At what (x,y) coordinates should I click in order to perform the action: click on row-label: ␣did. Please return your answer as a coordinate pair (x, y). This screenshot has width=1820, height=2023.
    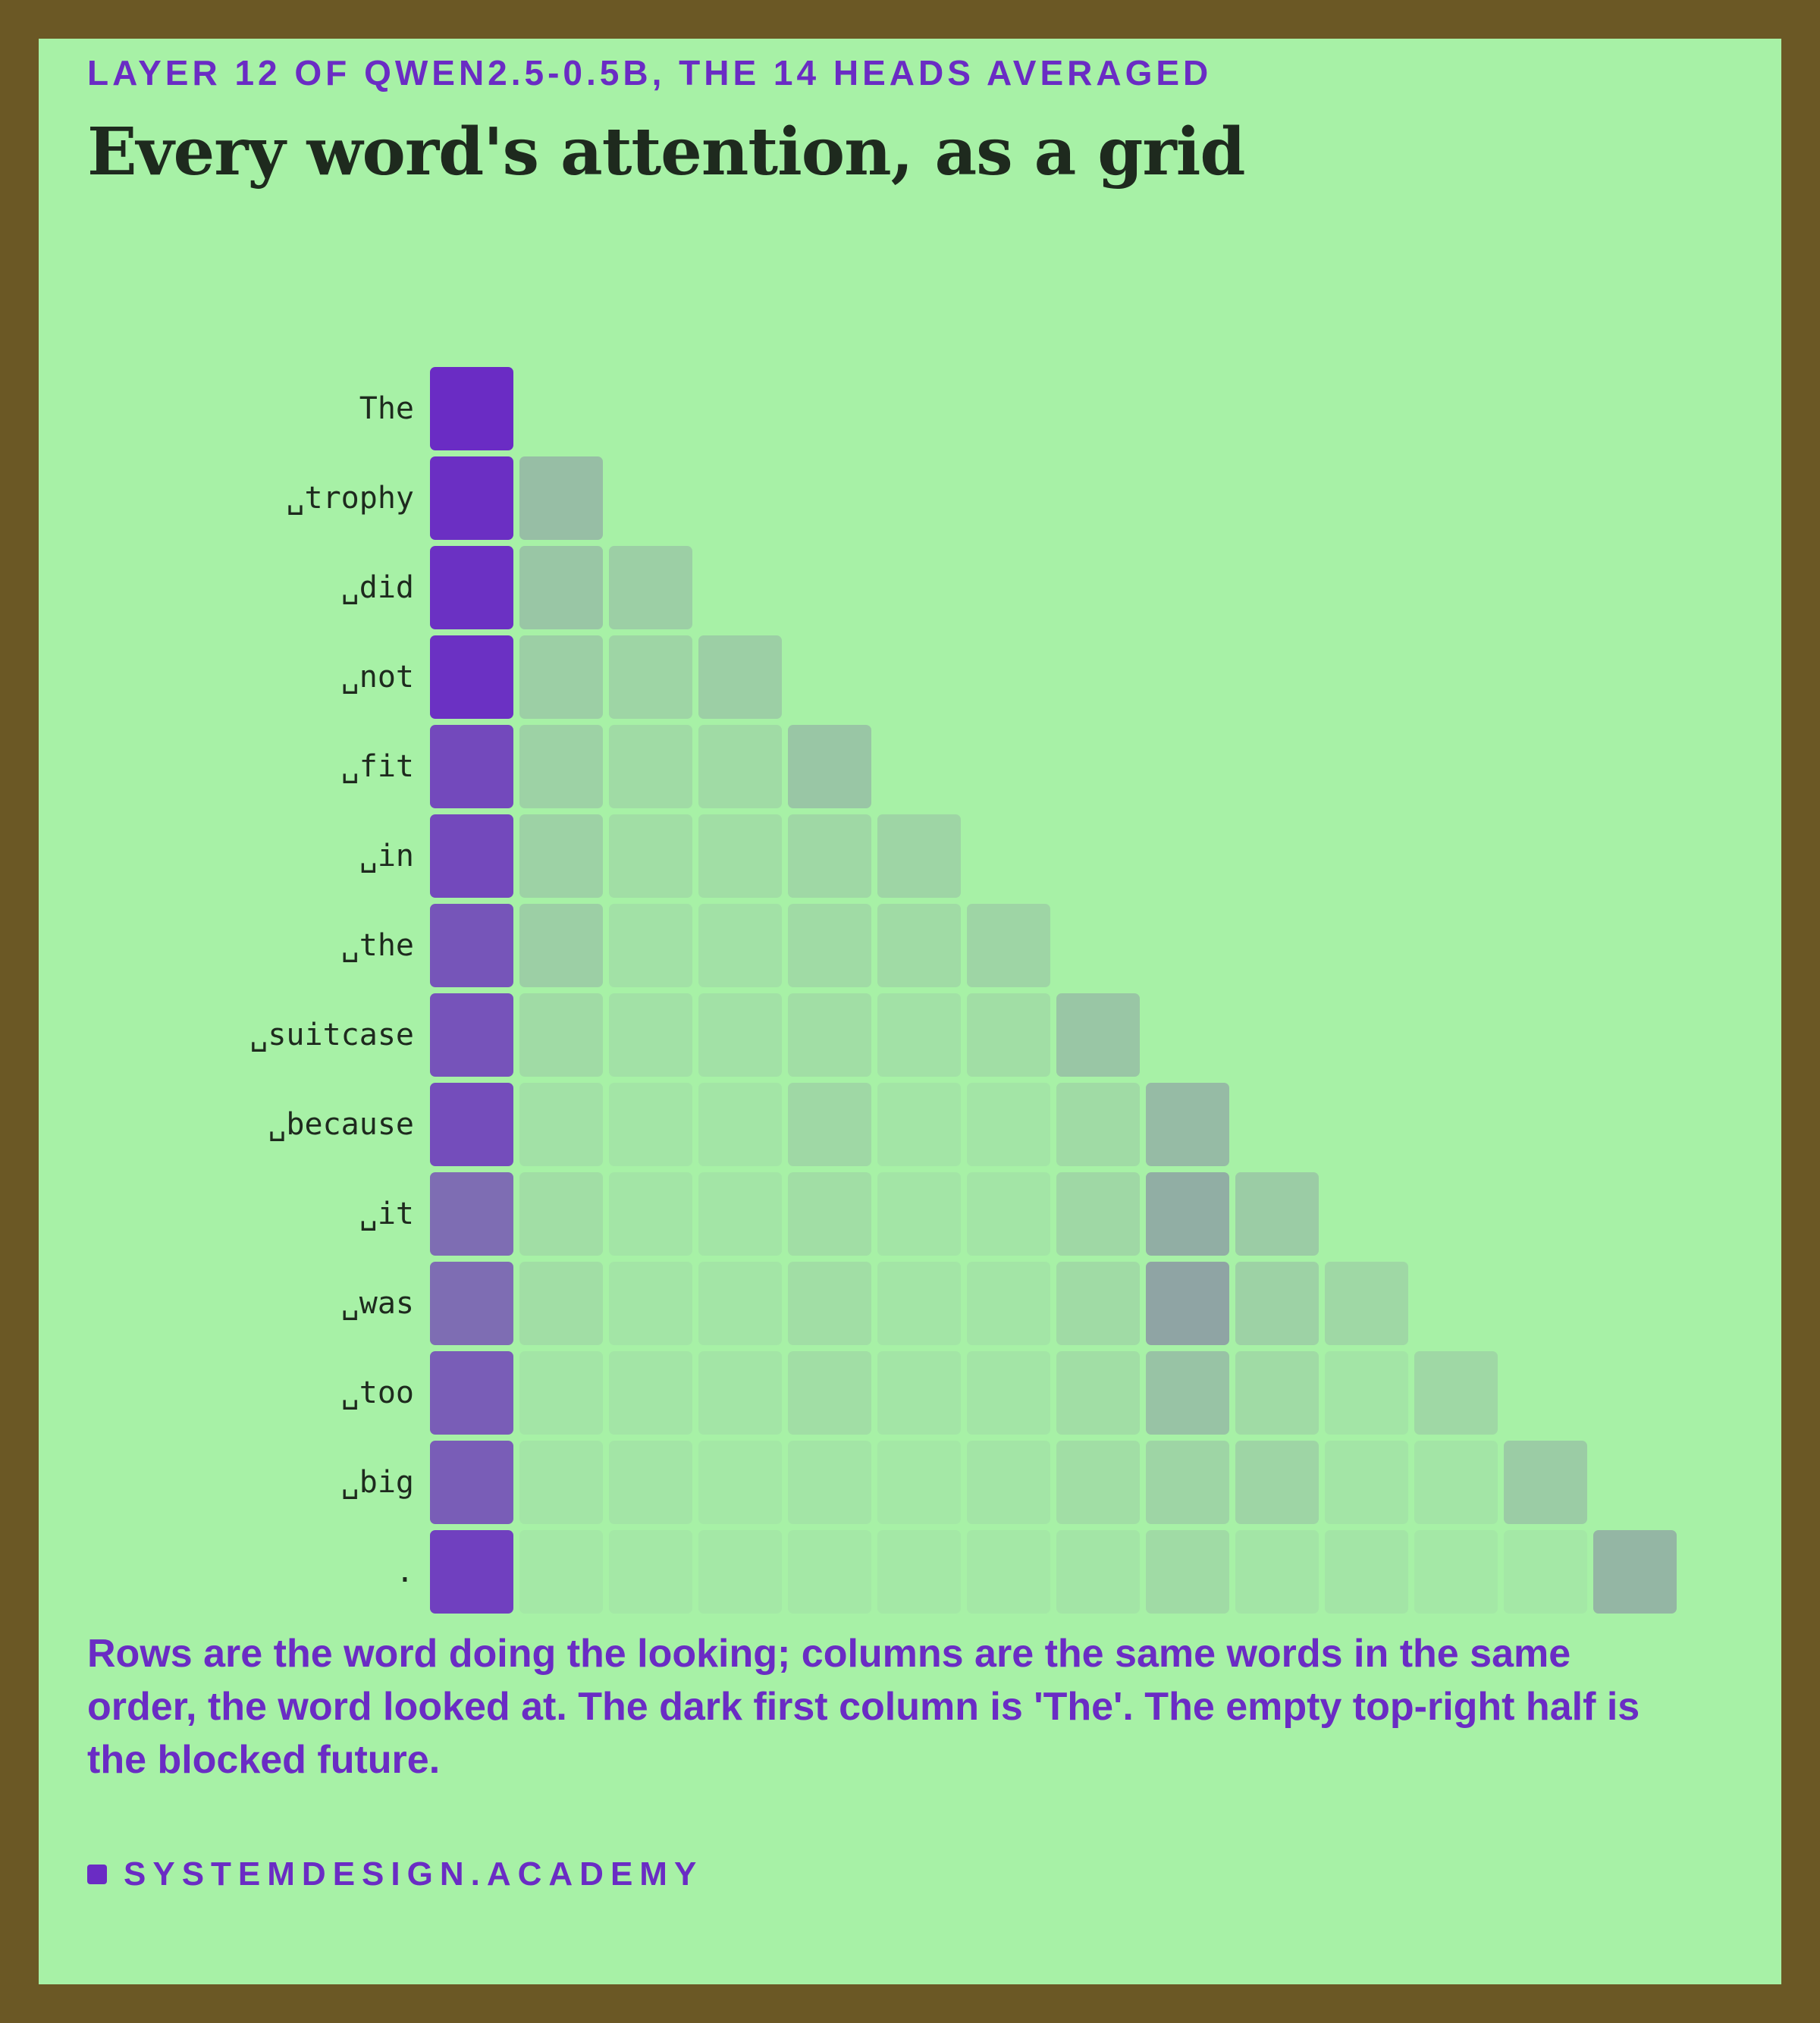
    Looking at the image, I should click on (377, 587).